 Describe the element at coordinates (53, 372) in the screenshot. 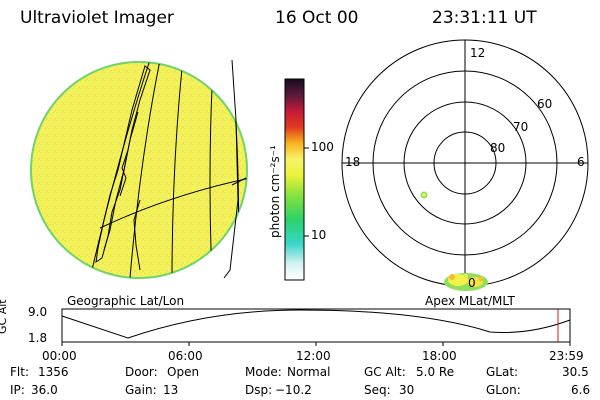

I see `flt-value: 1356` at that location.